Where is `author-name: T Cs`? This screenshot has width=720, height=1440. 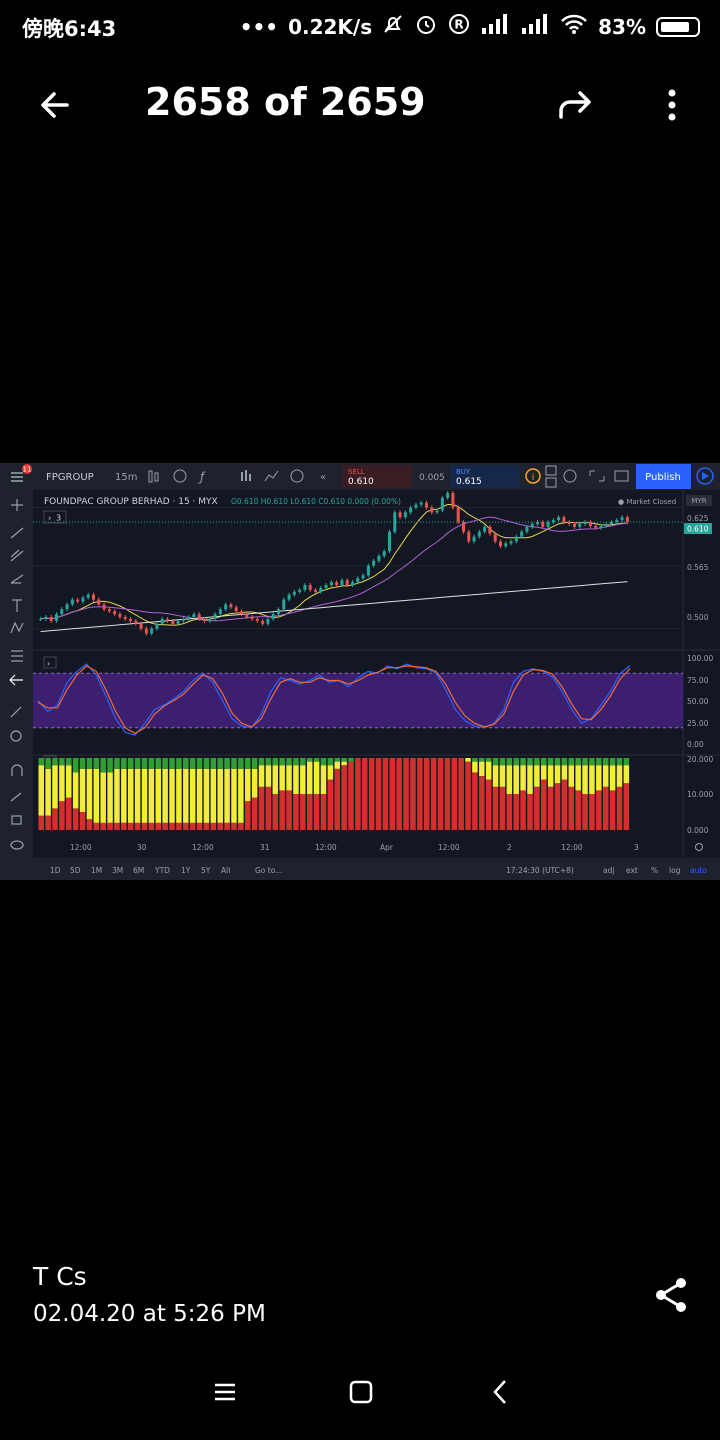
author-name: T Cs is located at coordinates (60, 1276).